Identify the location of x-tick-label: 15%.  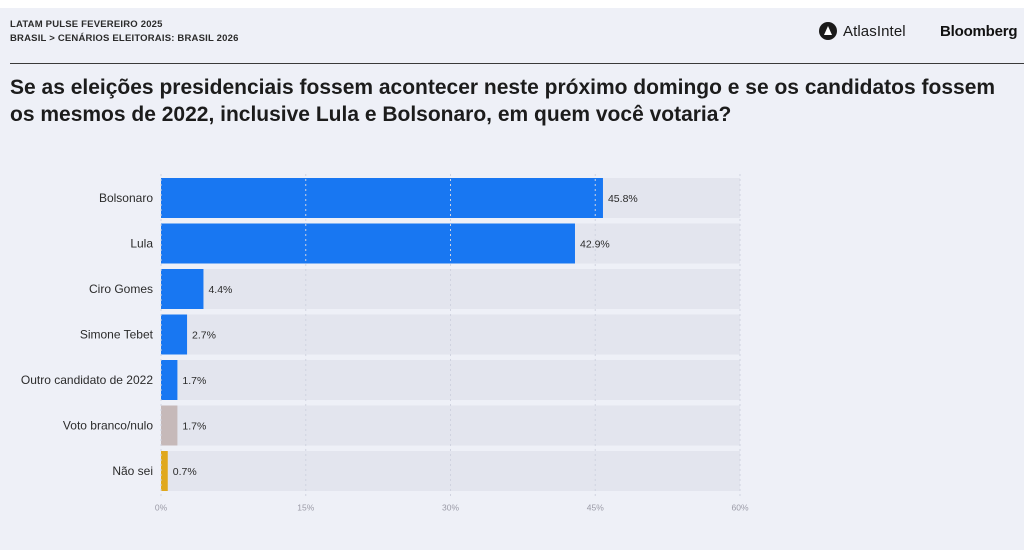
(305, 508).